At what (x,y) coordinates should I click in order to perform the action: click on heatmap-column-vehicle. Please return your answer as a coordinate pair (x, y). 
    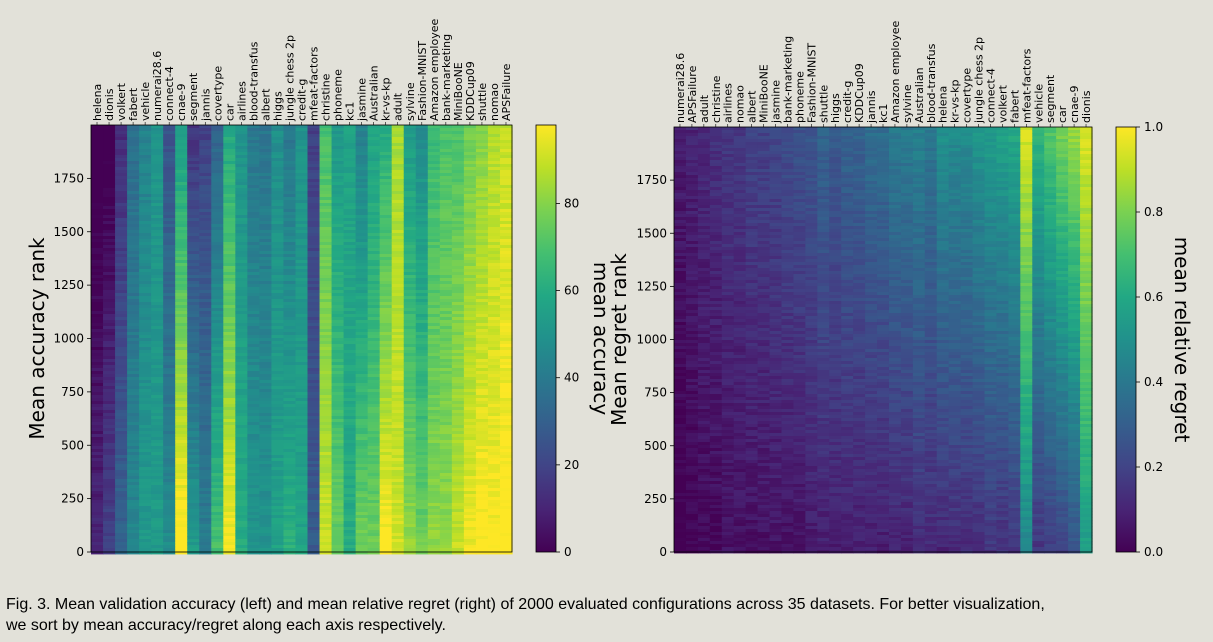
    Looking at the image, I should click on (145, 340).